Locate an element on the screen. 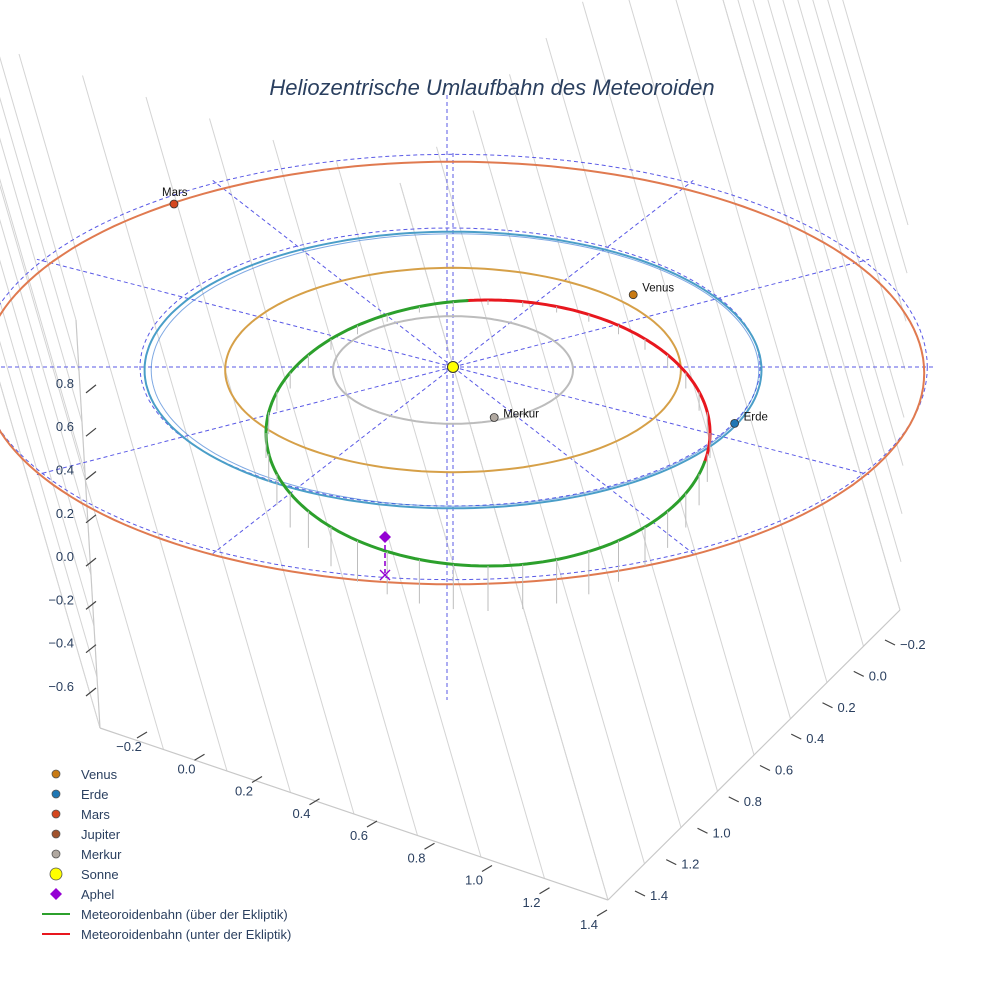 The height and width of the screenshot is (984, 984). legend-item: Meteoroidenbahn (über der Ekliptik) is located at coordinates (165, 914).